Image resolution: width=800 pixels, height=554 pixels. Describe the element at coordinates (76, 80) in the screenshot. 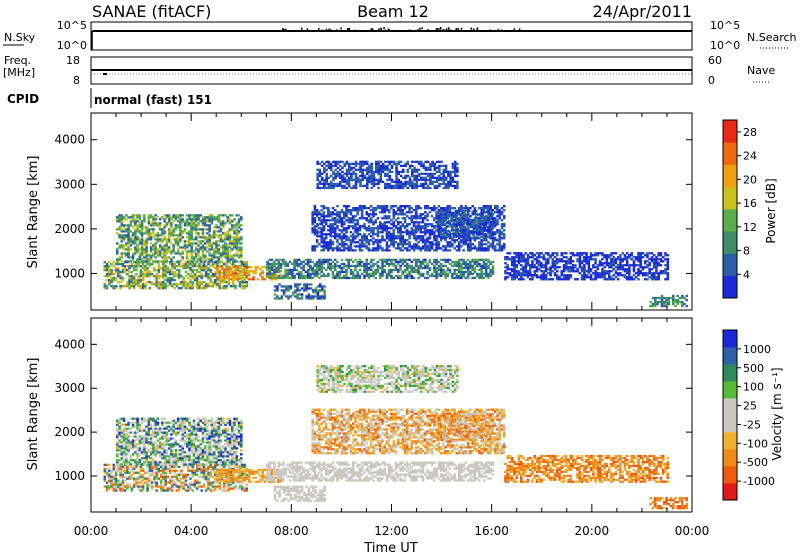

I see `freq-left-tick-bottom: 8` at that location.